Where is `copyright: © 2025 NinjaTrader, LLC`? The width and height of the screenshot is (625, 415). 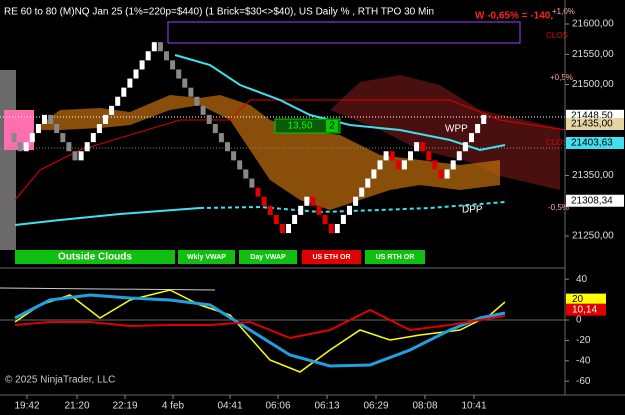 copyright: © 2025 NinjaTrader, LLC is located at coordinates (60, 380).